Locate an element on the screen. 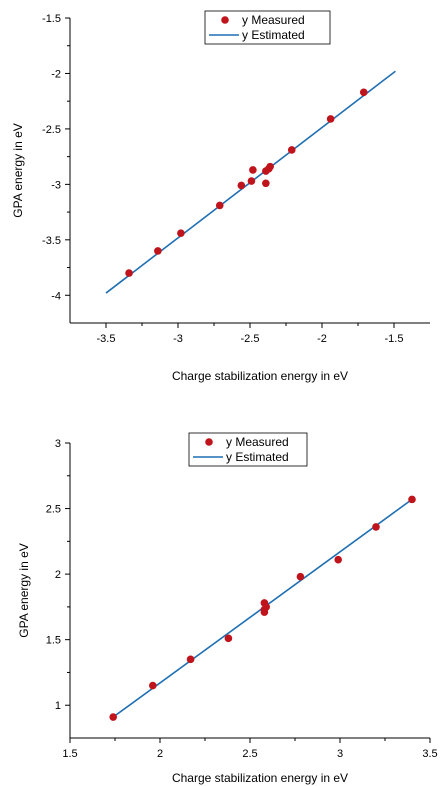  x-tick-label: -3 is located at coordinates (178, 339).